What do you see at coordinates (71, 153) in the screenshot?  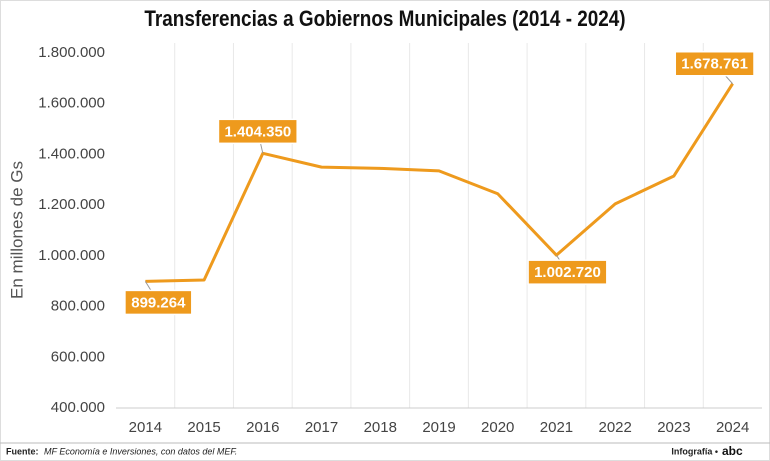 I see `y-tick-label: 1.400.000` at bounding box center [71, 153].